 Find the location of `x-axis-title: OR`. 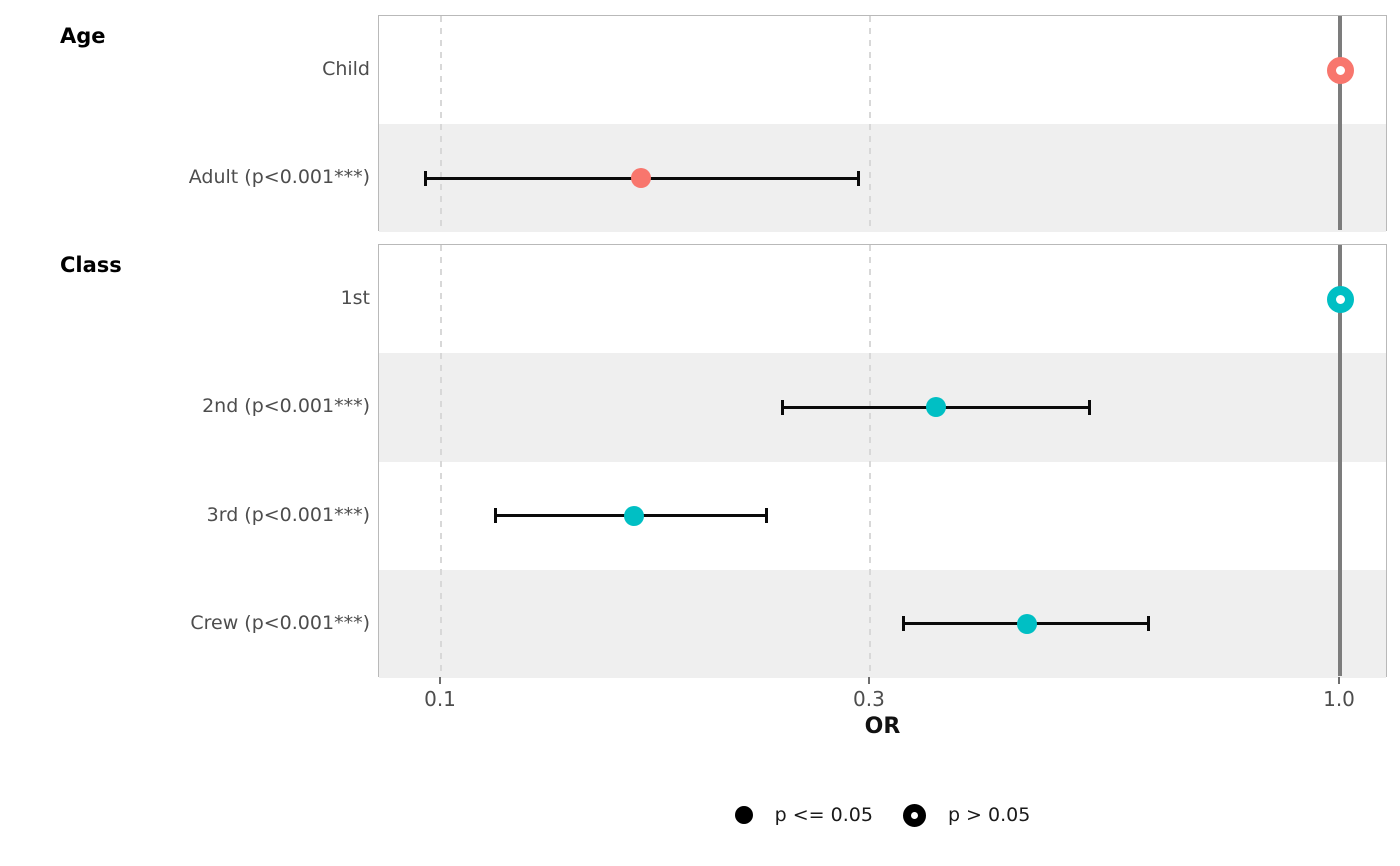

x-axis-title: OR is located at coordinates (882, 726).